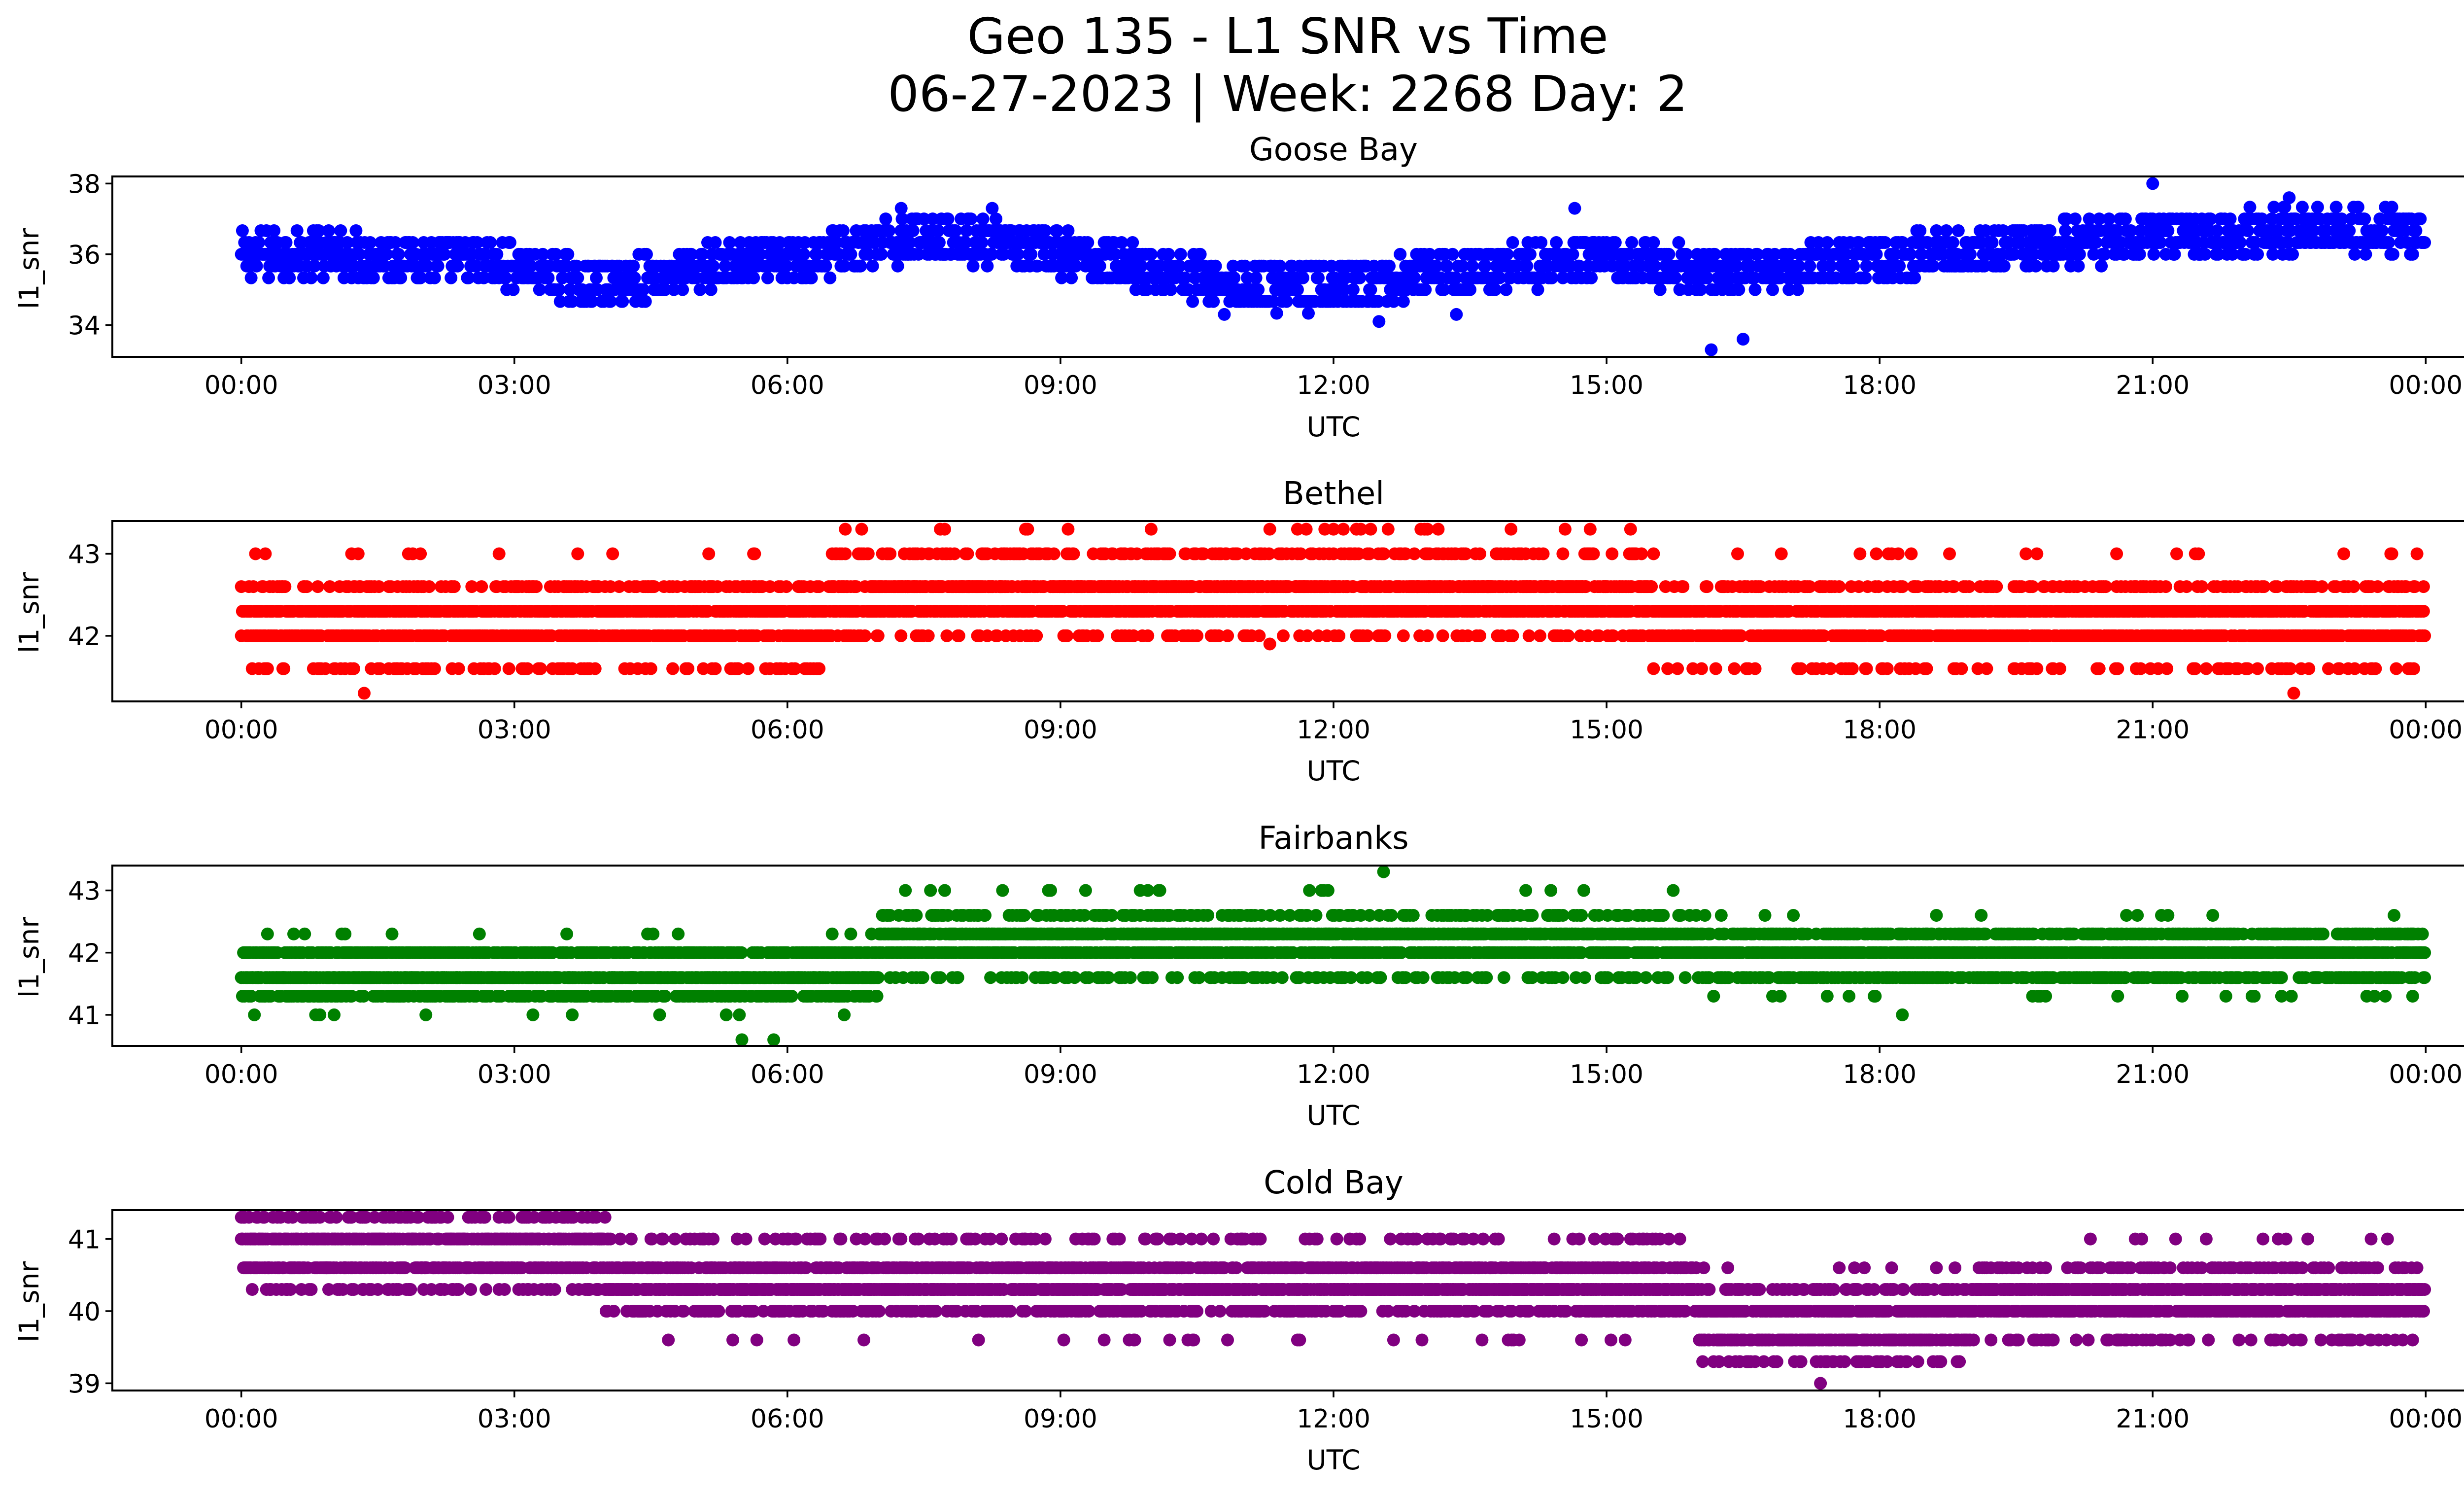  I want to click on figure-title-line1: Geo 135 - L1 SNR vs Time, so click(1287, 36).